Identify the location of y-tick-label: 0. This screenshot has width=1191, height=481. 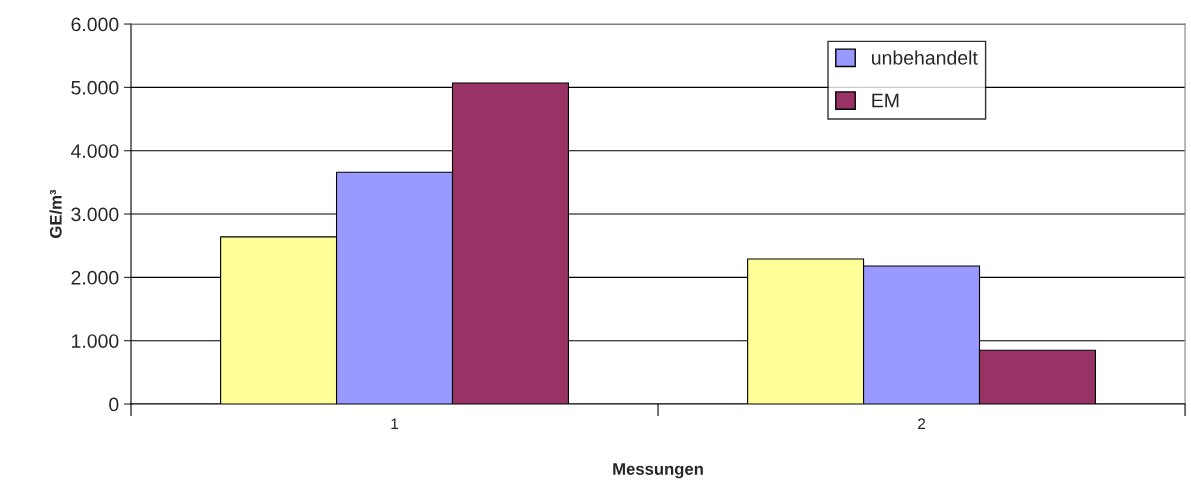
(114, 404).